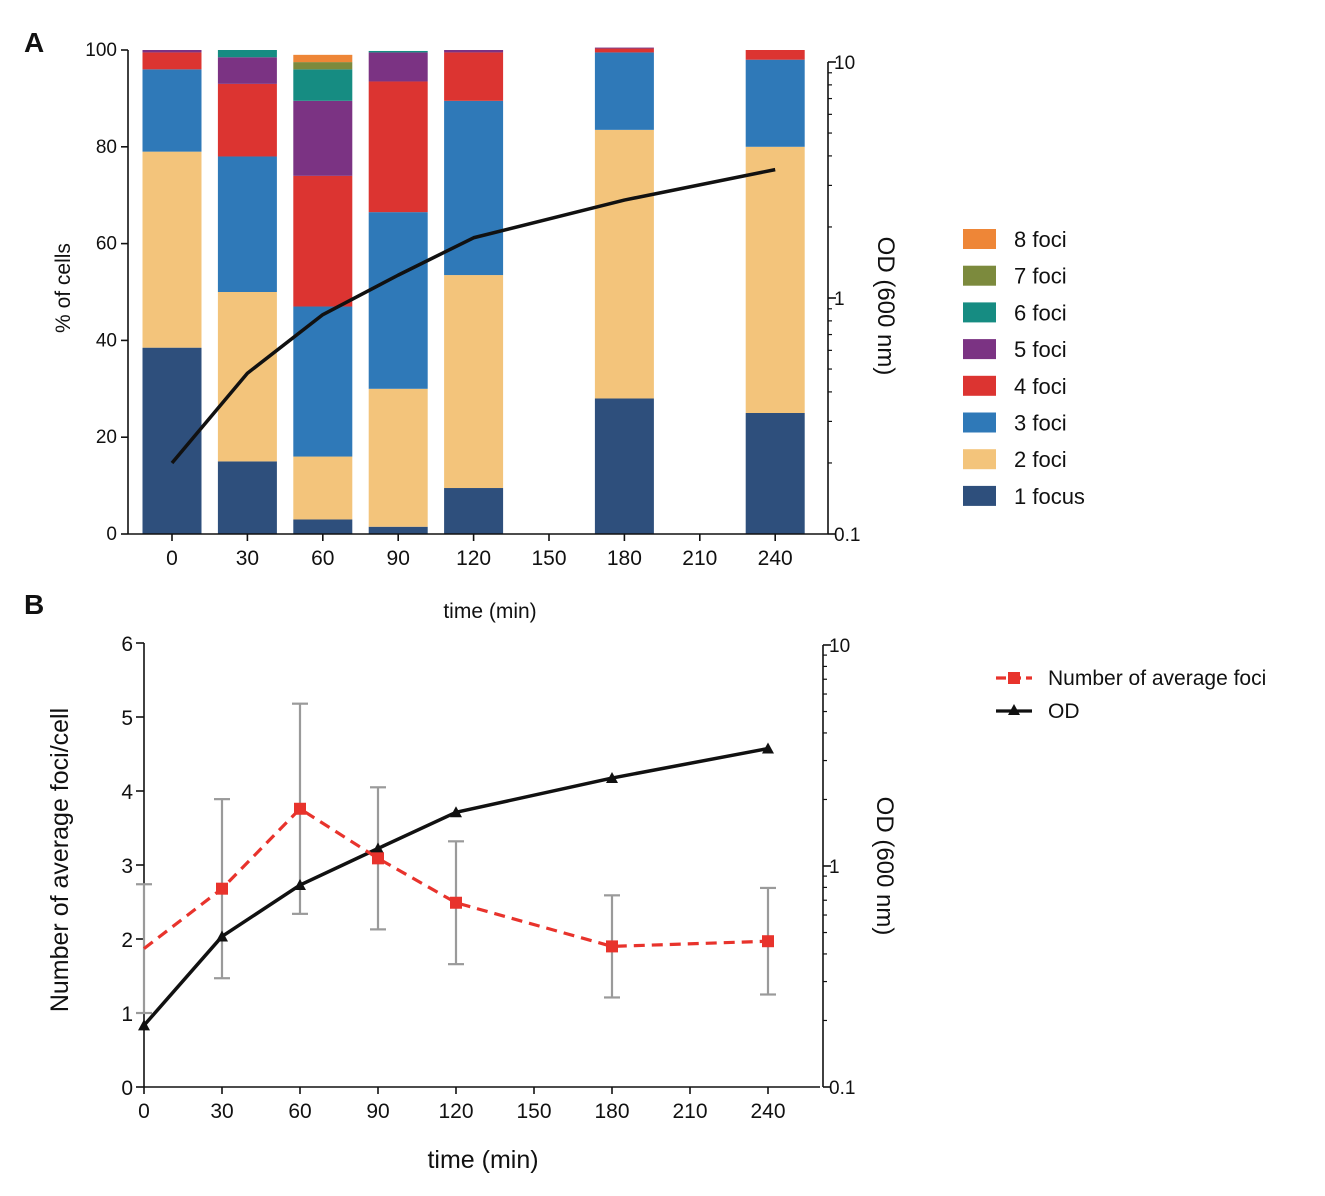 Image resolution: width=1325 pixels, height=1196 pixels. What do you see at coordinates (247, 120) in the screenshot?
I see `bar-segment-30-4-foci` at bounding box center [247, 120].